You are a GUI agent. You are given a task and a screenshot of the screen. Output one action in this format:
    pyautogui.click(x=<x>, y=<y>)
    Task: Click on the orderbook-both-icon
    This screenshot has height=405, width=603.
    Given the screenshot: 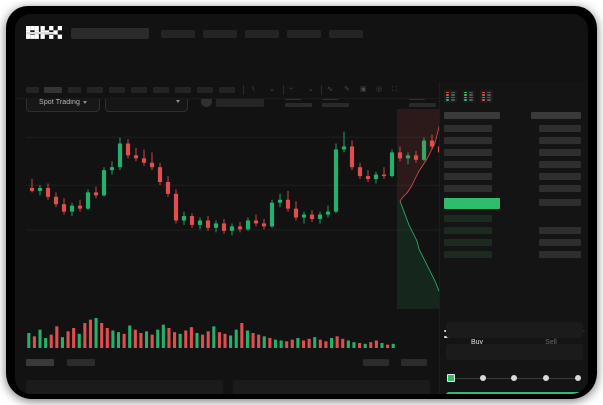 What is the action you would take?
    pyautogui.click(x=450, y=96)
    